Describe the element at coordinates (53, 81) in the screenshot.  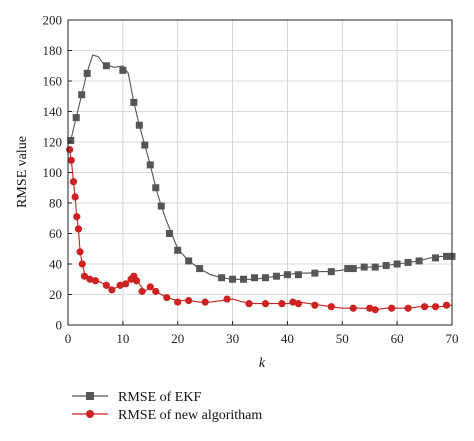
I see `y-tick-label: 160` at that location.